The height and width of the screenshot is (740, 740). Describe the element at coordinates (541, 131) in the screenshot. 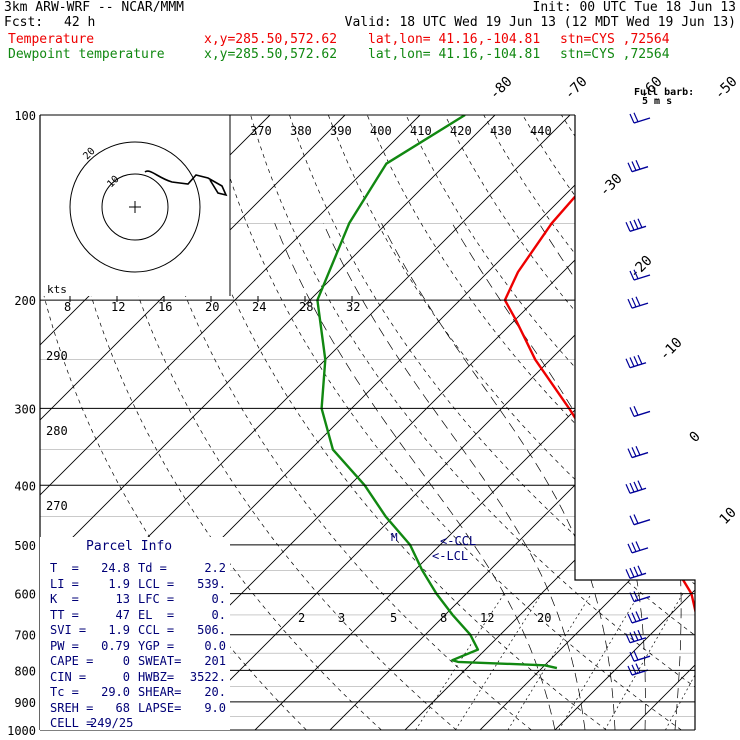

I see `theta-label: 440` at that location.